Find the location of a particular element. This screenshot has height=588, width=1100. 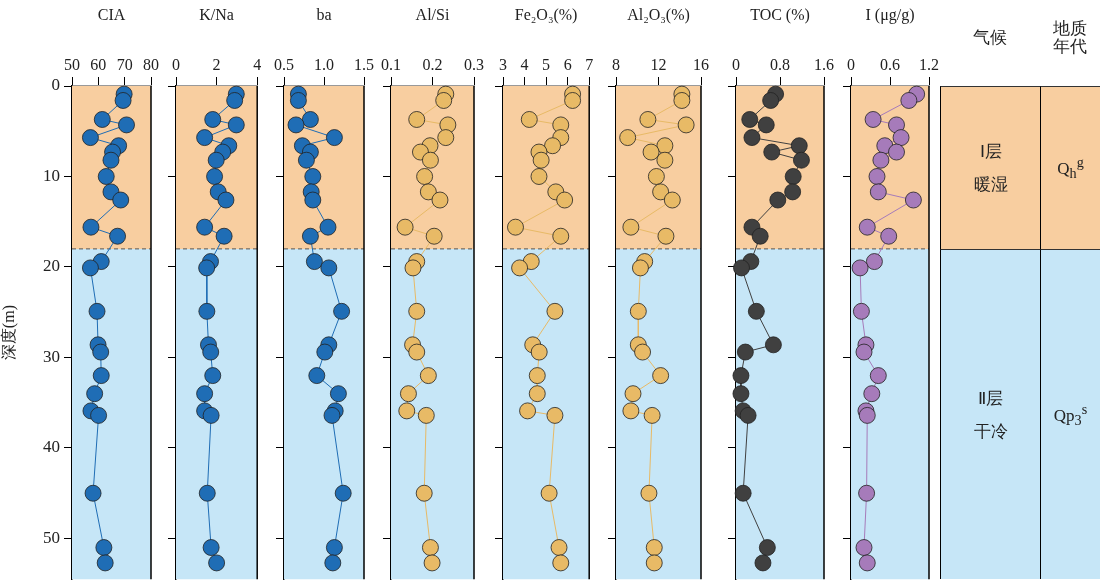

x-tick-label: 0.2 is located at coordinates (432, 64).